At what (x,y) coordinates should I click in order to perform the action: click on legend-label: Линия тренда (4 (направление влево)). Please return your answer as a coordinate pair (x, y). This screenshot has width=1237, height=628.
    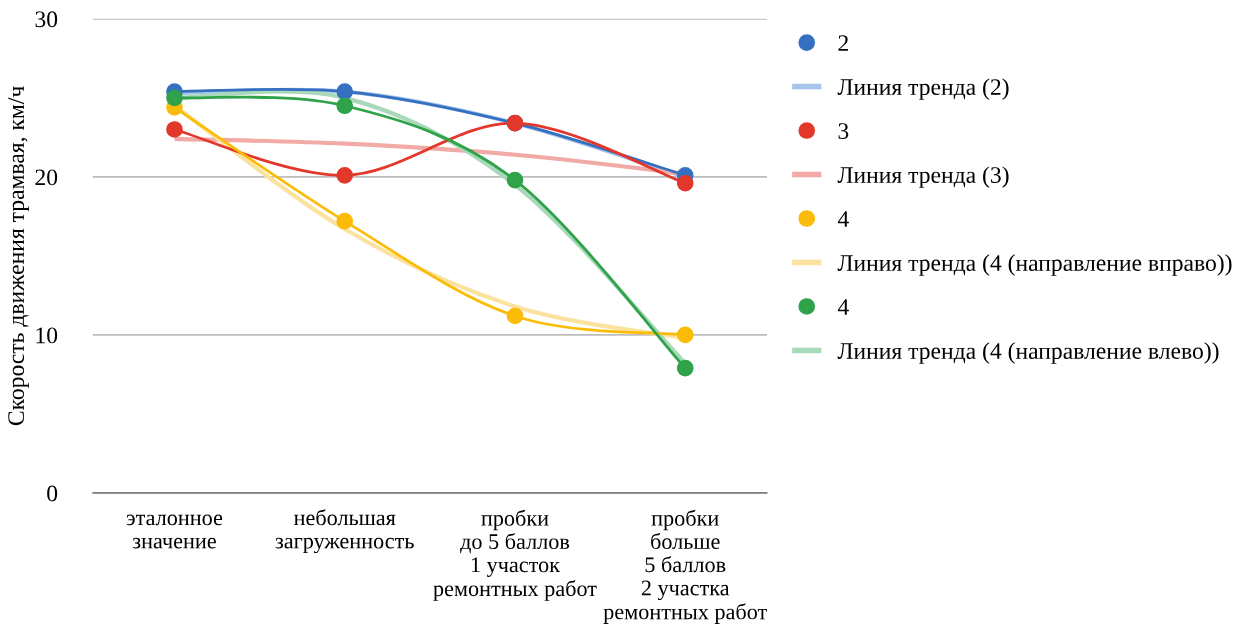
    Looking at the image, I should click on (1028, 353).